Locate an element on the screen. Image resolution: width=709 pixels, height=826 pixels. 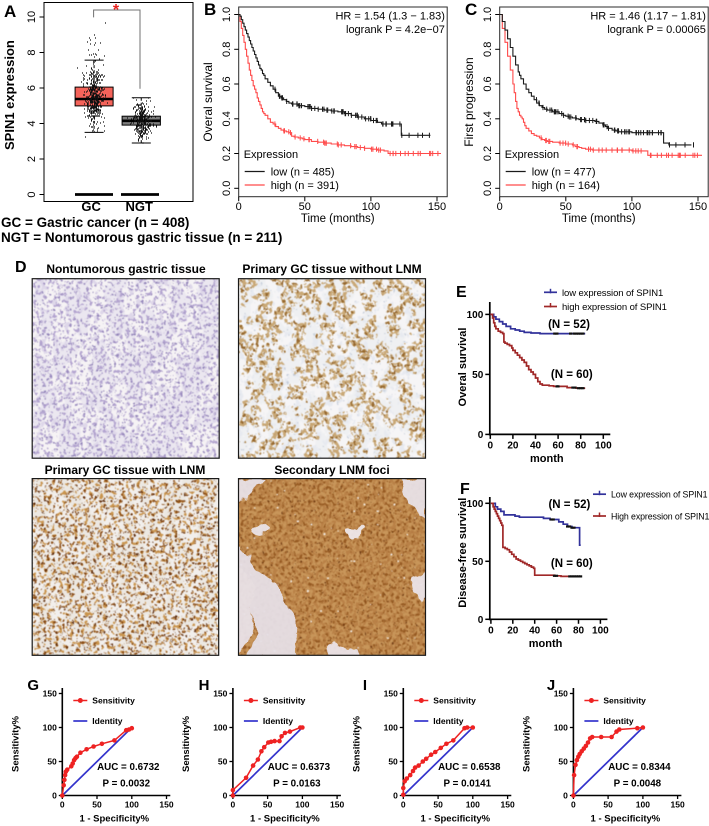
svg-text: (N = 52) is located at coordinates (569, 325).